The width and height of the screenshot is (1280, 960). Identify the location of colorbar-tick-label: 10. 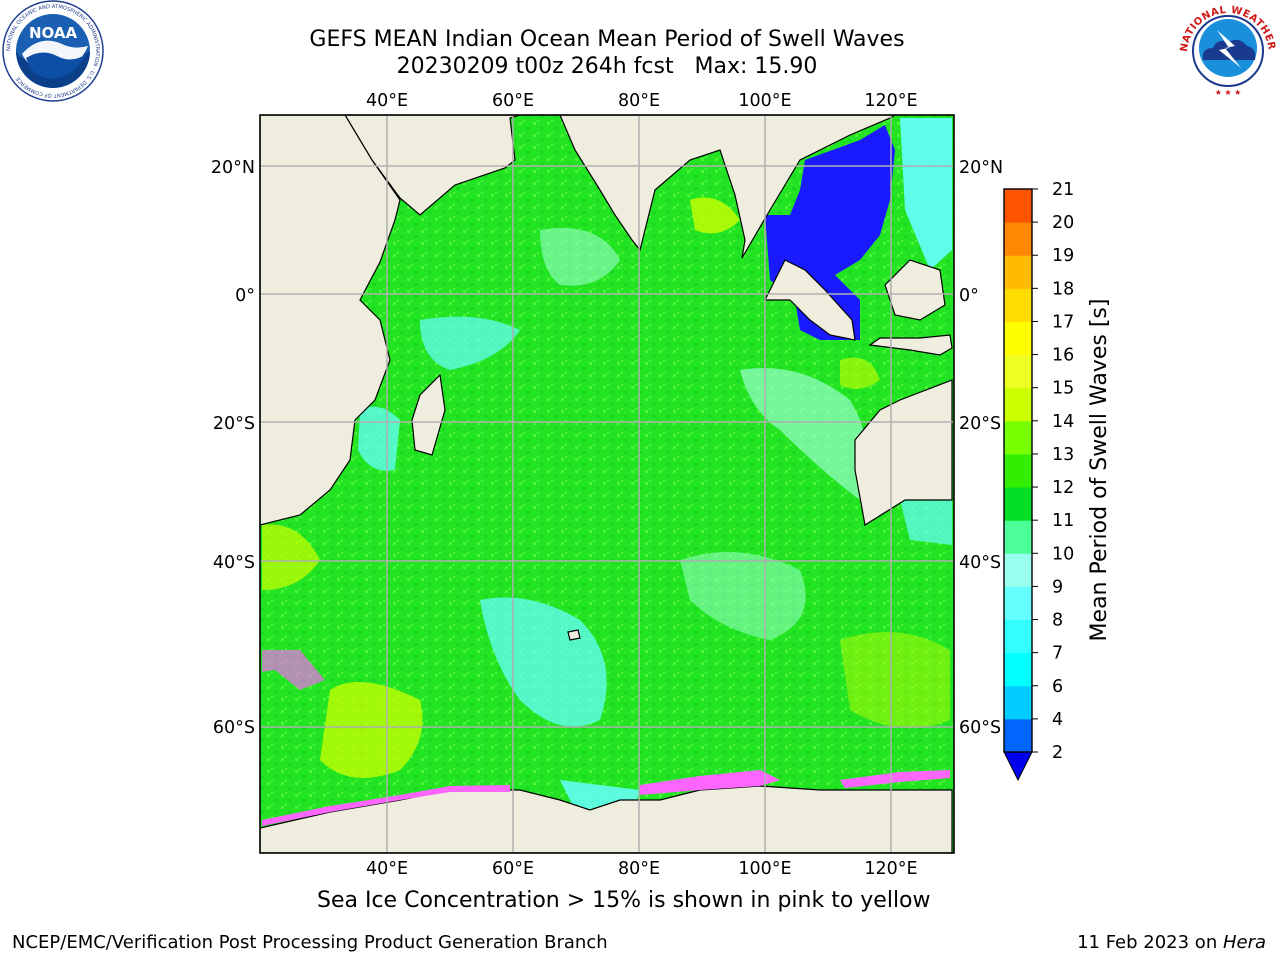
(1063, 554).